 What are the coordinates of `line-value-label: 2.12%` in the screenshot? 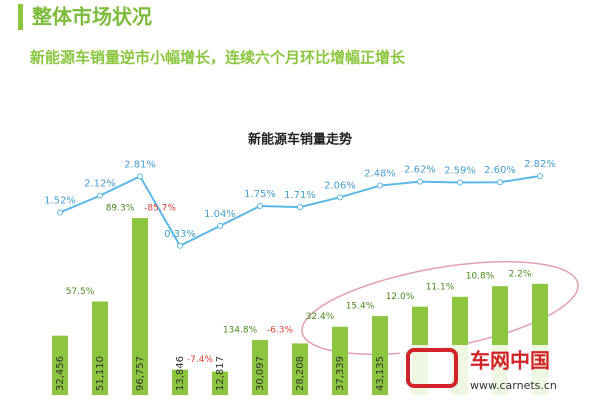 It's located at (100, 184).